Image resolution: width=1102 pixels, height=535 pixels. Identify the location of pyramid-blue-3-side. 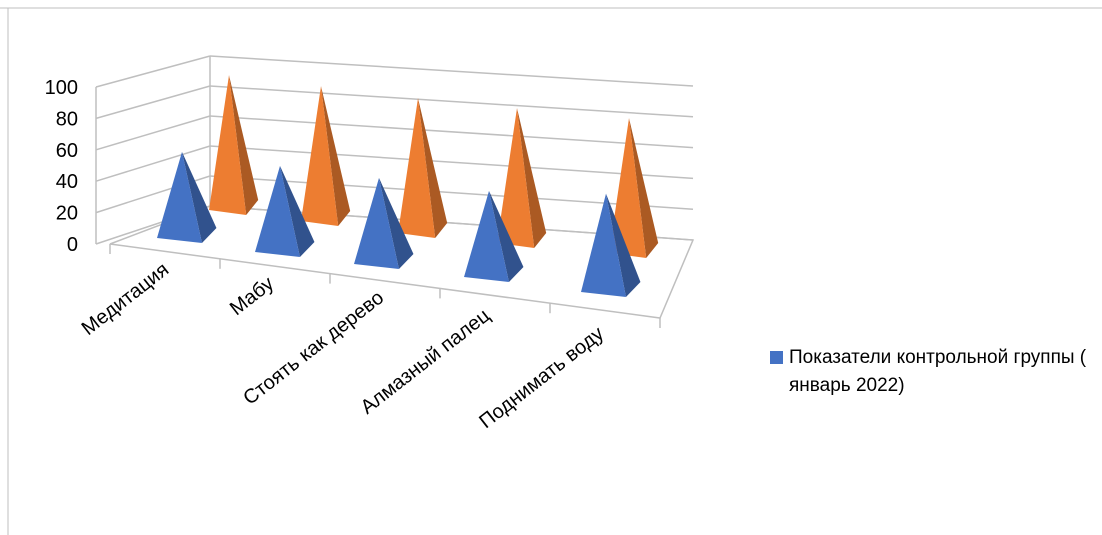
(506, 236).